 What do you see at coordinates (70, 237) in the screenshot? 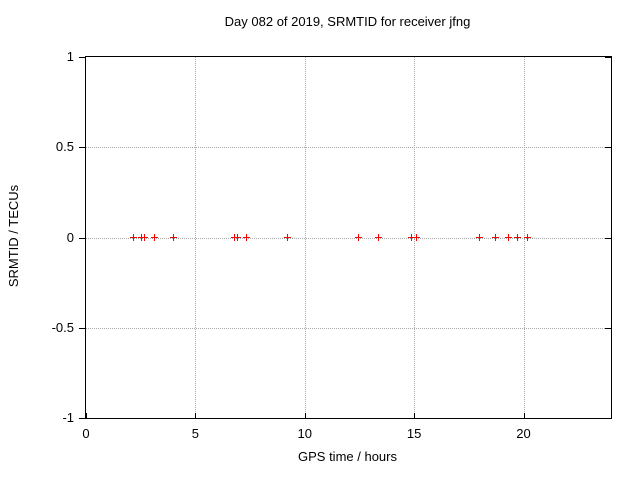
I see `y-tick-label: 0` at bounding box center [70, 237].